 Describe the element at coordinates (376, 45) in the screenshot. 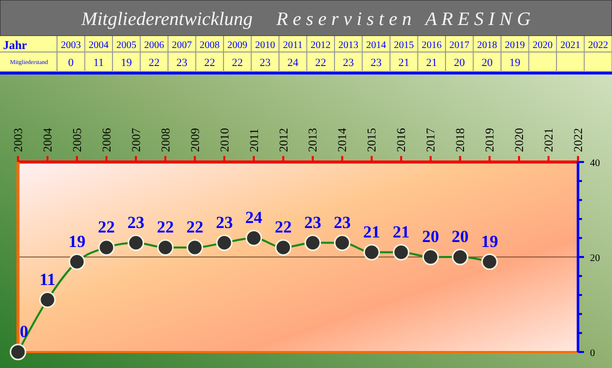

I see `category-label: 2014` at that location.